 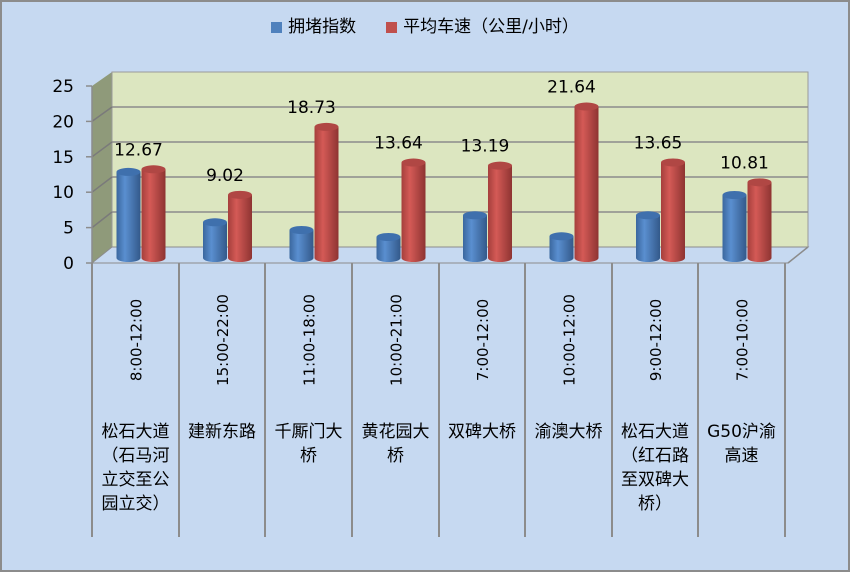 What do you see at coordinates (222, 432) in the screenshot?
I see `category-name-label: 建新东路` at bounding box center [222, 432].